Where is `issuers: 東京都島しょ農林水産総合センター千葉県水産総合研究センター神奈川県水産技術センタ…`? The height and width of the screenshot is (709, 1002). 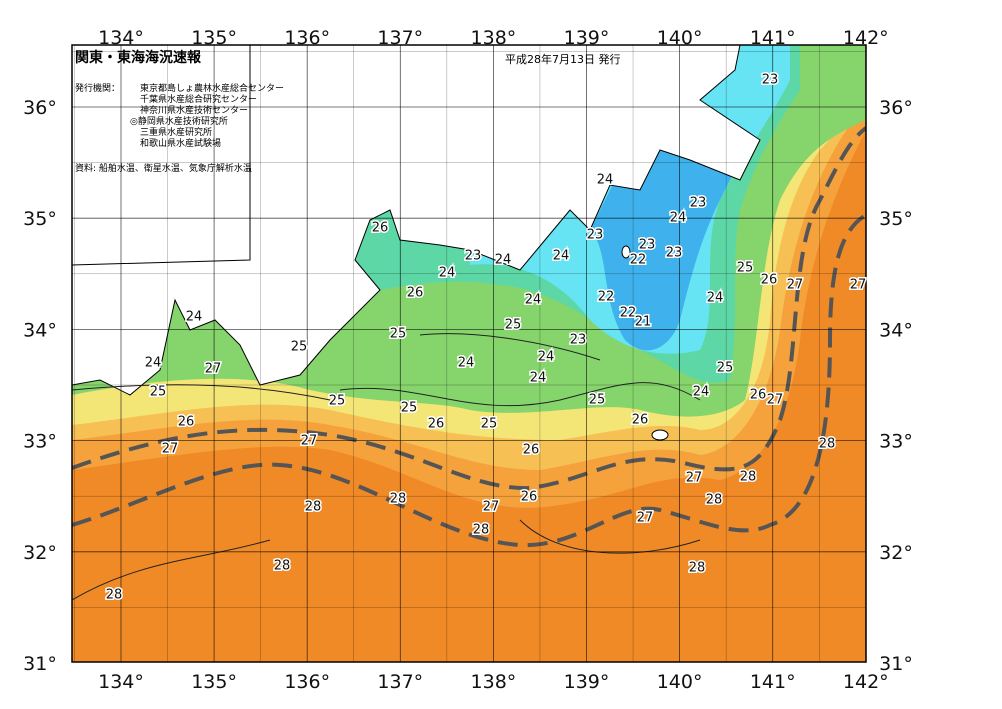
issuers: 東京都島しょ農林水産総合センター千葉県水産総合研究センター神奈川県水産技術センタ… is located at coordinates (207, 115).